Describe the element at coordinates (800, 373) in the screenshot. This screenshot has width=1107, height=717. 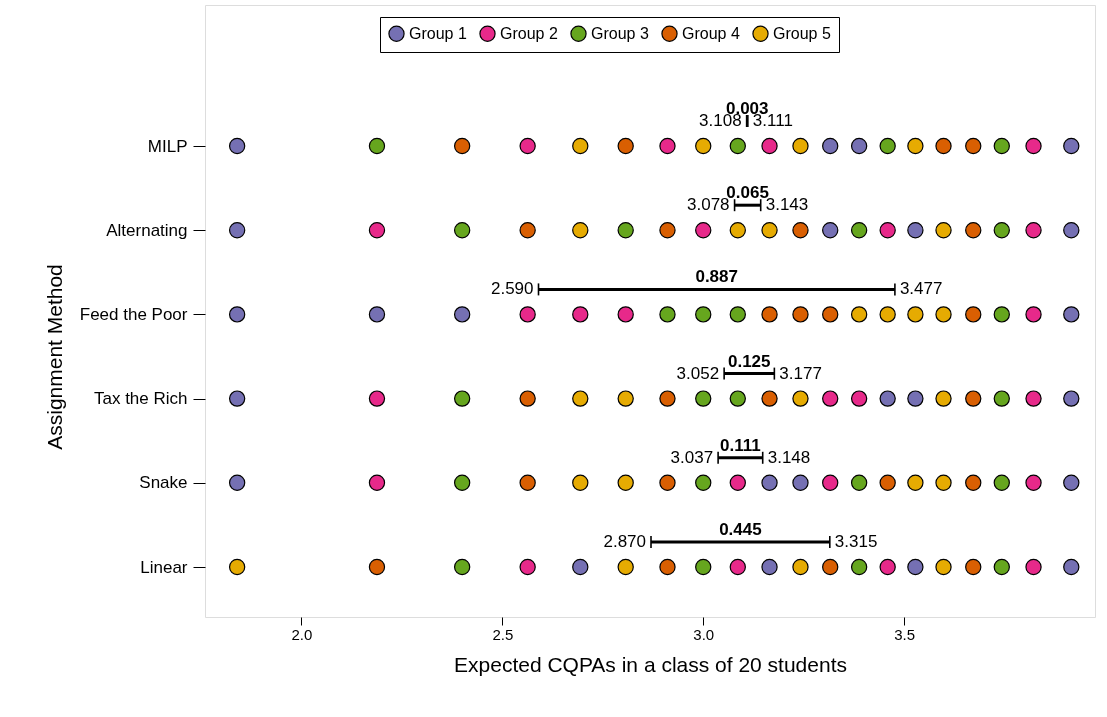
I see `annotation: 3.177` at that location.